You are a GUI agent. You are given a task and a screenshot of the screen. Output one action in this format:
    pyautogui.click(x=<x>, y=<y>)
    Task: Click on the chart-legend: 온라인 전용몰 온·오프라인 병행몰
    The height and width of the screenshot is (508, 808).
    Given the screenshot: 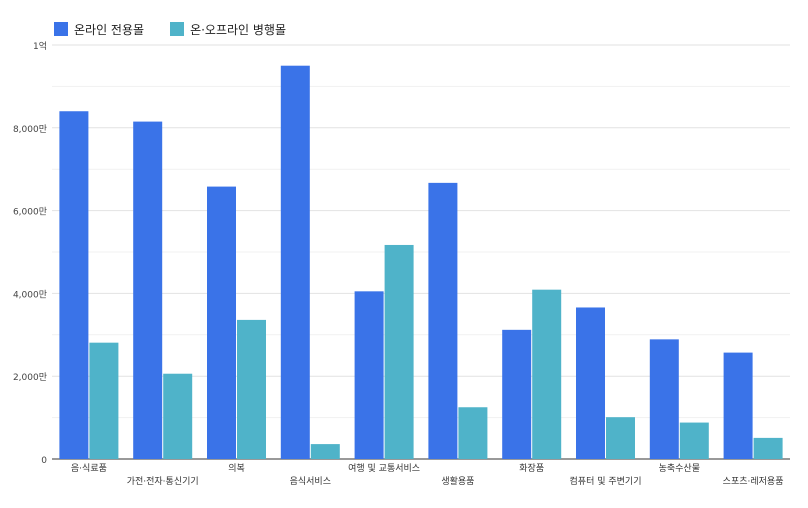 What is the action you would take?
    pyautogui.click(x=183, y=29)
    